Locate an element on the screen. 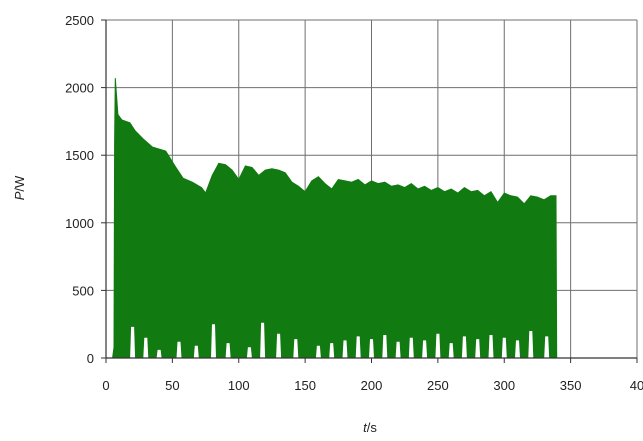 This screenshot has width=643, height=441. series-gaps is located at coordinates (340, 340).